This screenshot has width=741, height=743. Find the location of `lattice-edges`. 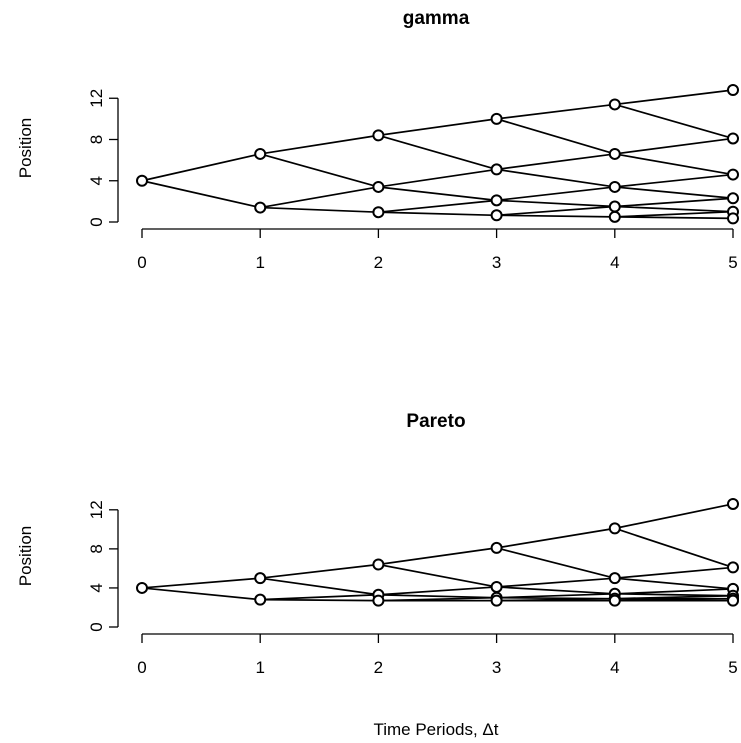

lattice-edges is located at coordinates (437, 154).